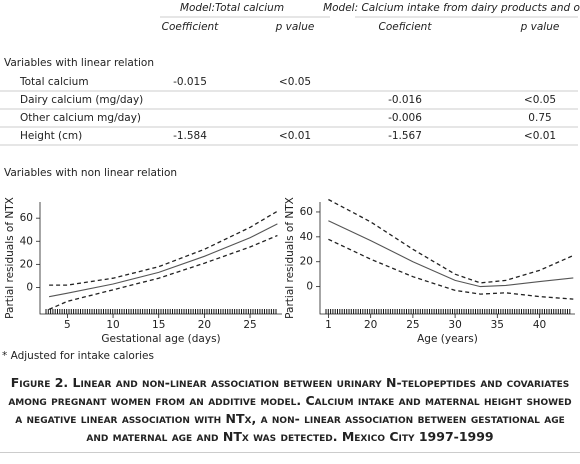 The height and width of the screenshot is (464, 580). Describe the element at coordinates (81, 100) in the screenshot. I see `row-label: Dairy calcium (mg/day)` at that location.